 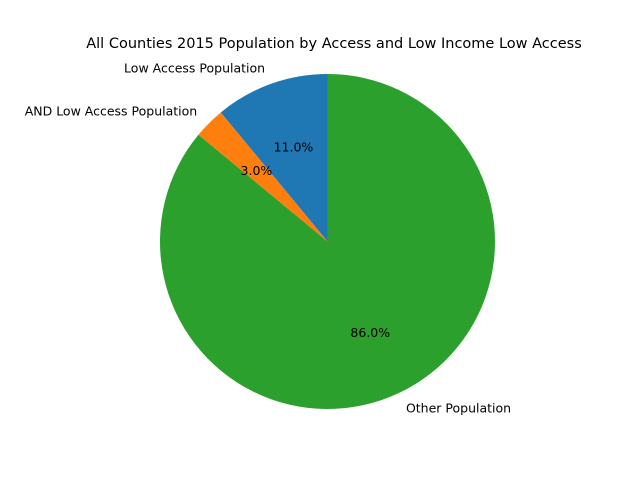 I want to click on slice-label-0: Low Access Population, so click(x=194, y=68).